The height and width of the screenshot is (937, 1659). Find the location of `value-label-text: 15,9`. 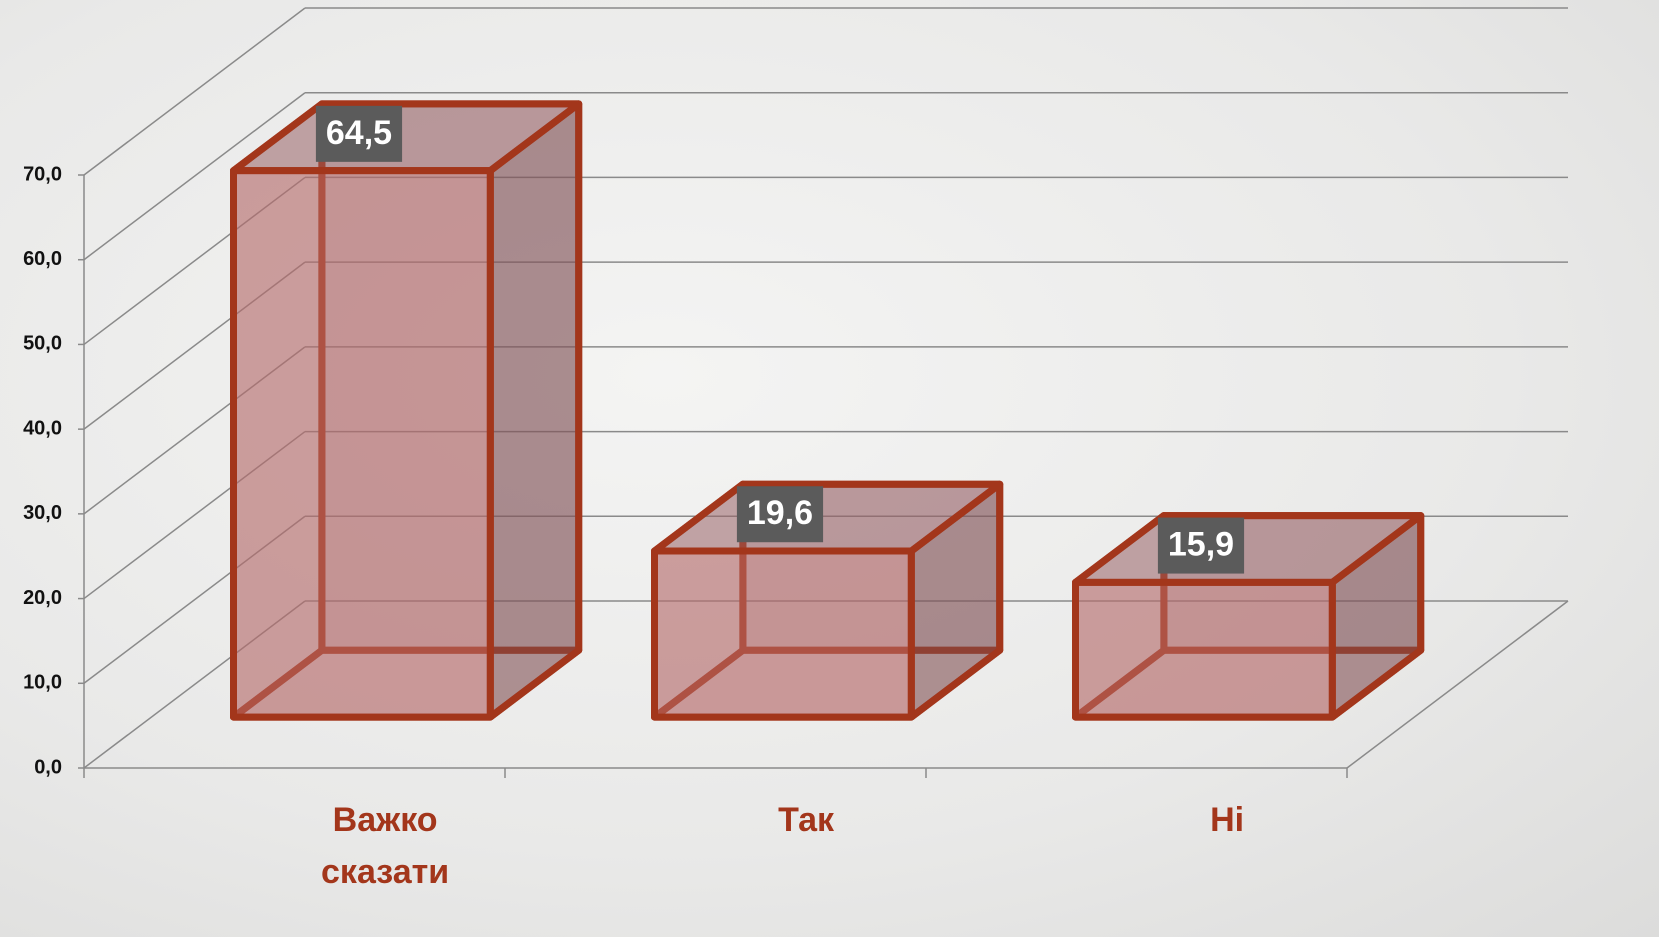

value-label-text: 15,9 is located at coordinates (1201, 545).